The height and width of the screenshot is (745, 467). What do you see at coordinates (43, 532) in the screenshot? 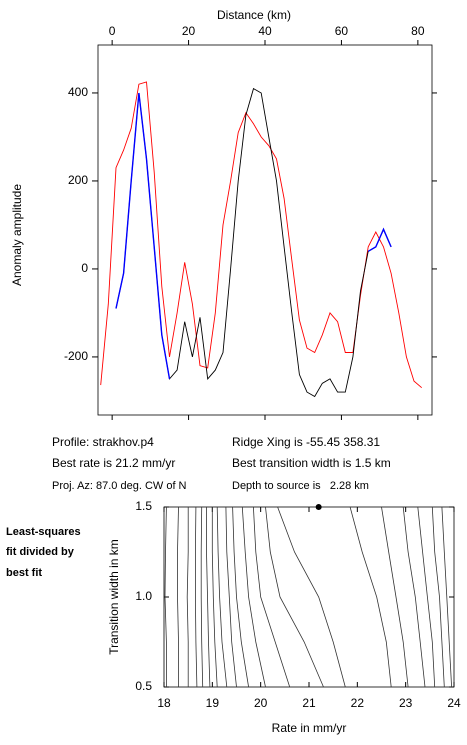
I see `side-note: Least-squares` at bounding box center [43, 532].